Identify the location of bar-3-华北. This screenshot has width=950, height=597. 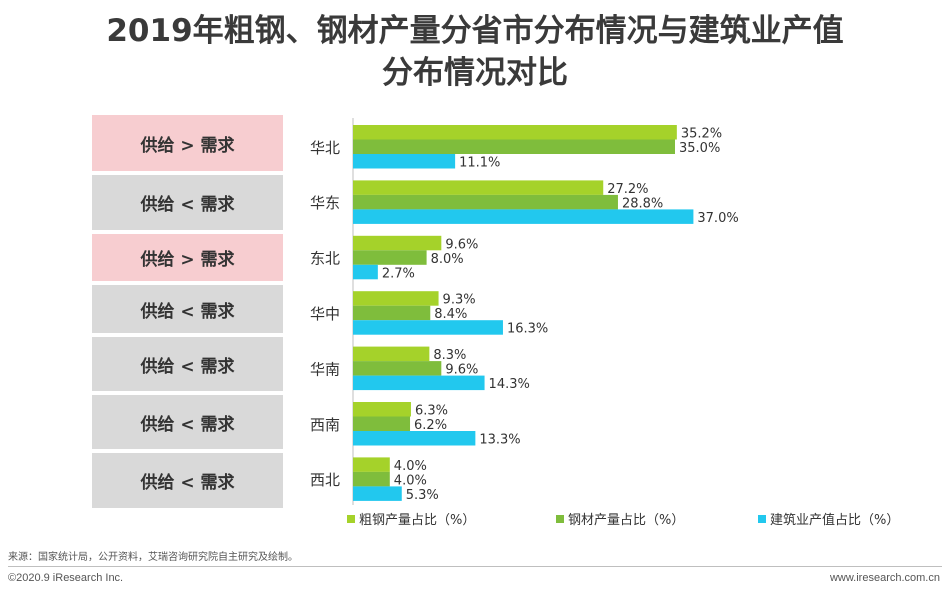
(404, 161).